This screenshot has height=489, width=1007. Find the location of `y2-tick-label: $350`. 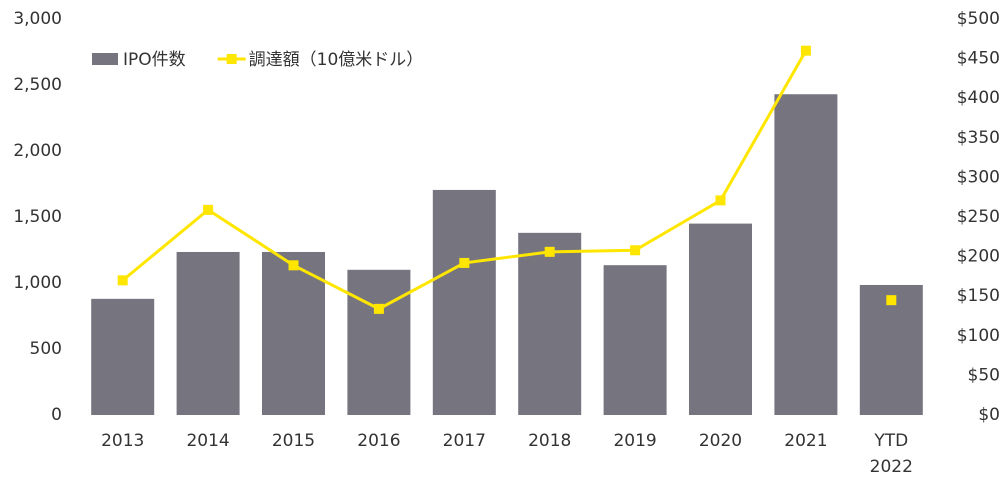

y2-tick-label: $350 is located at coordinates (978, 138).